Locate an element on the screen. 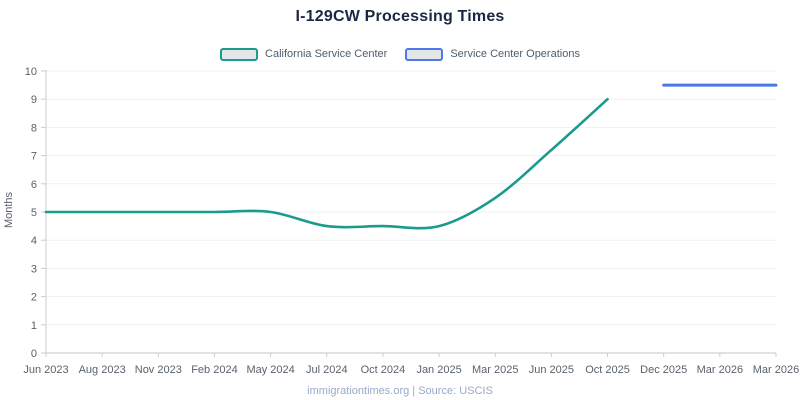 The image size is (800, 400). legend-label-service-center-operations: Service Center Operations is located at coordinates (515, 54).